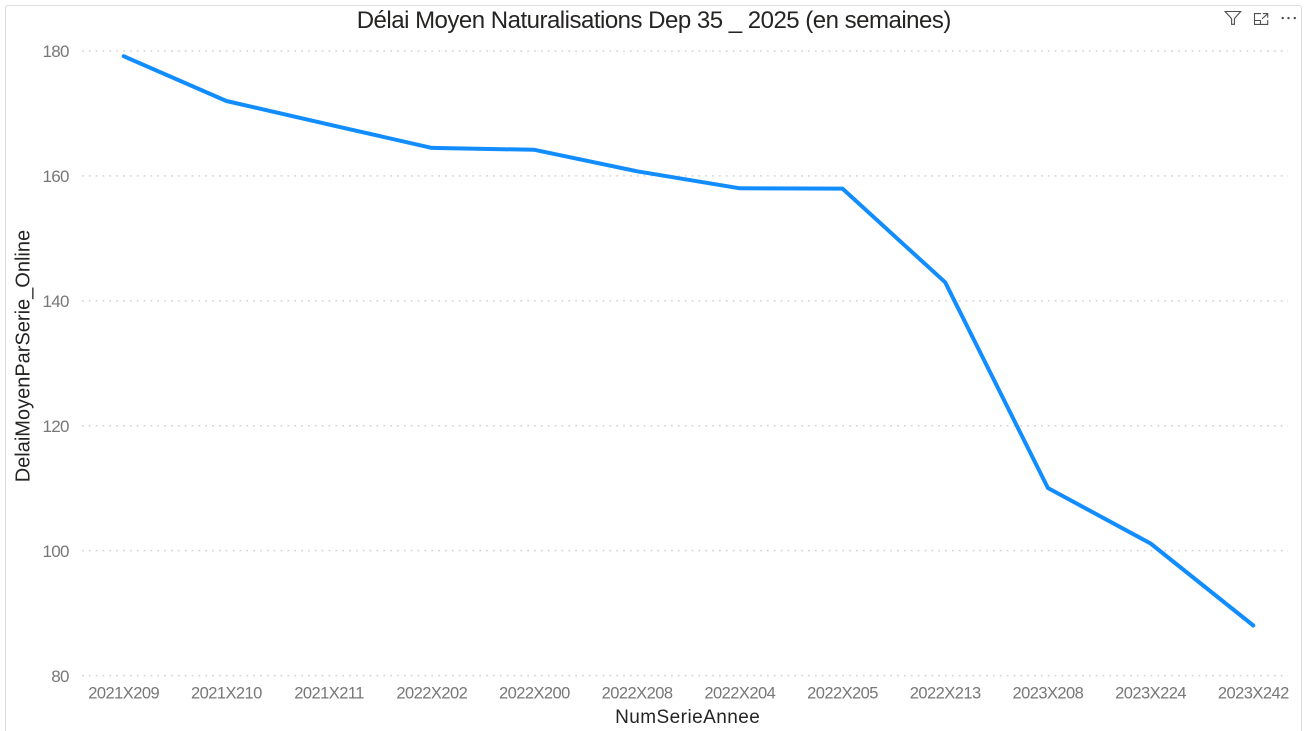  Describe the element at coordinates (56, 301) in the screenshot. I see `svg-text: 140` at that location.